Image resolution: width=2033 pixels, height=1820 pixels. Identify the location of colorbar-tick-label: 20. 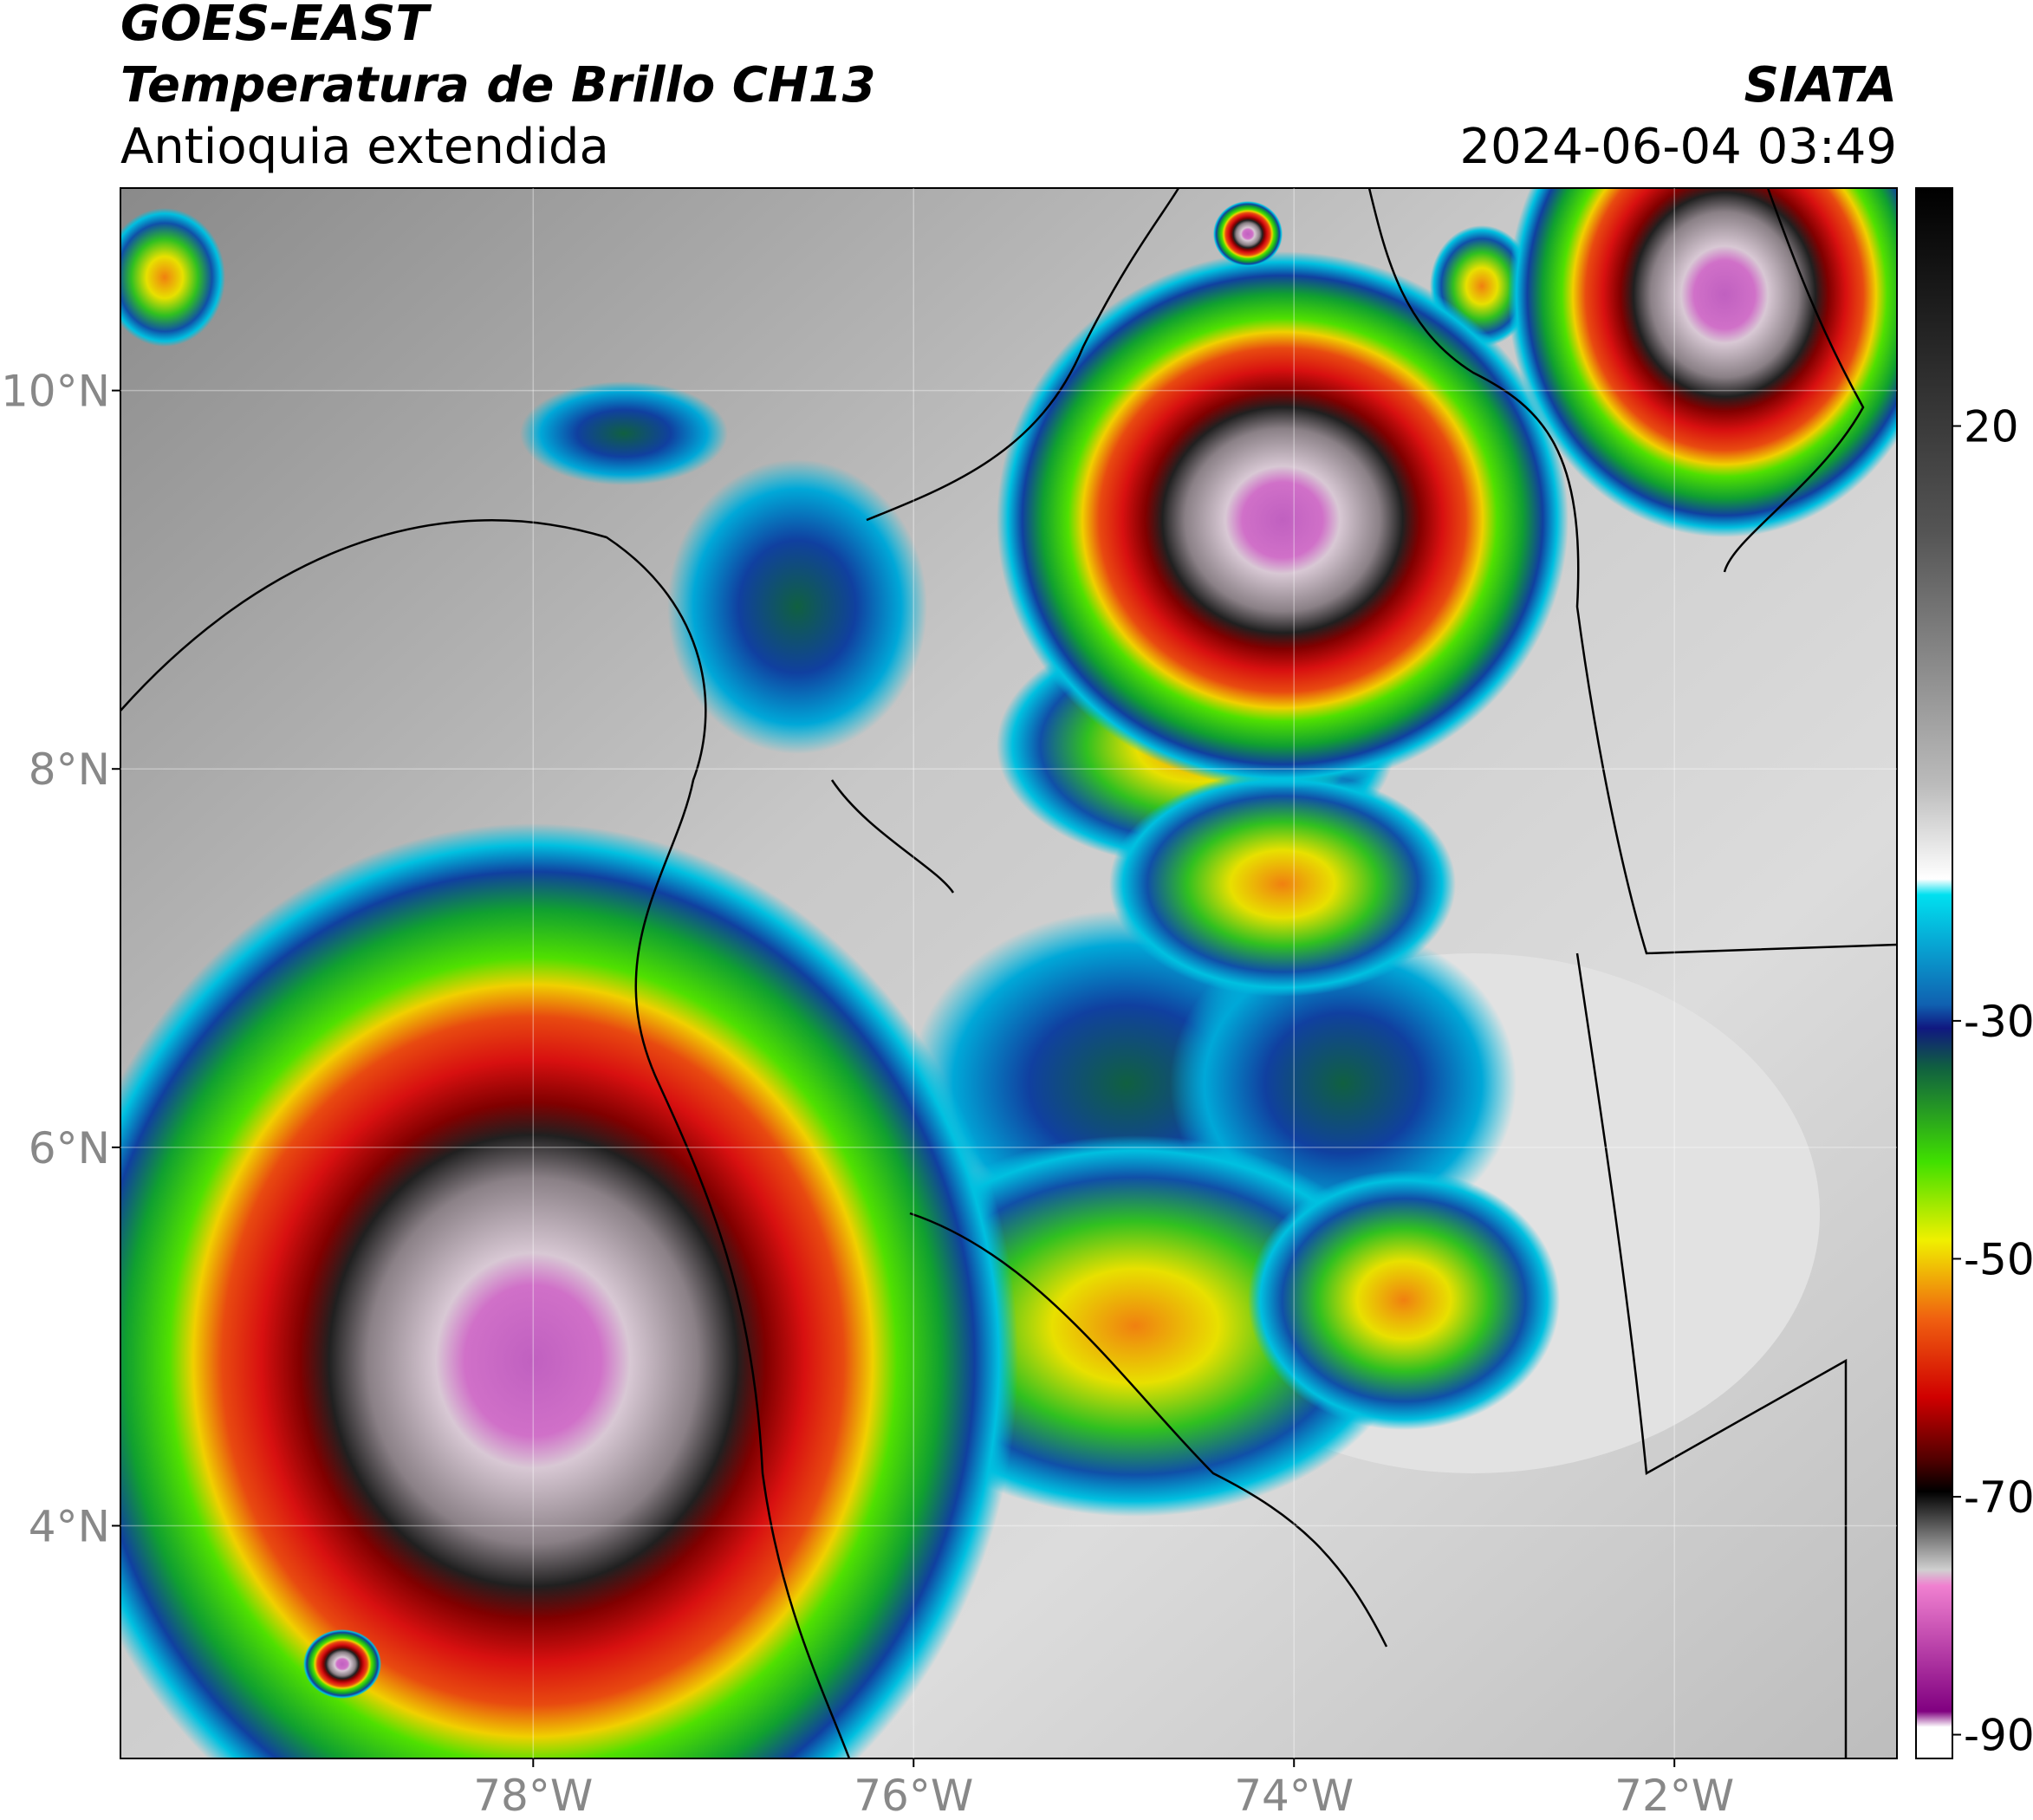
(1991, 427).